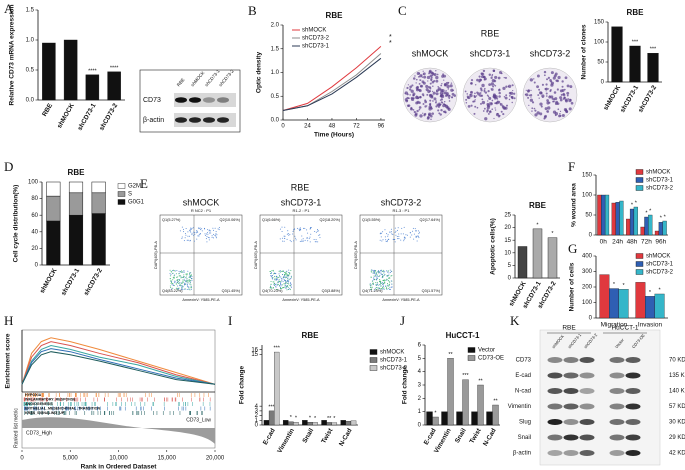 This screenshot has width=685, height=470. Describe the element at coordinates (632, 242) in the screenshot. I see `x-tick-label: 48h` at that location.